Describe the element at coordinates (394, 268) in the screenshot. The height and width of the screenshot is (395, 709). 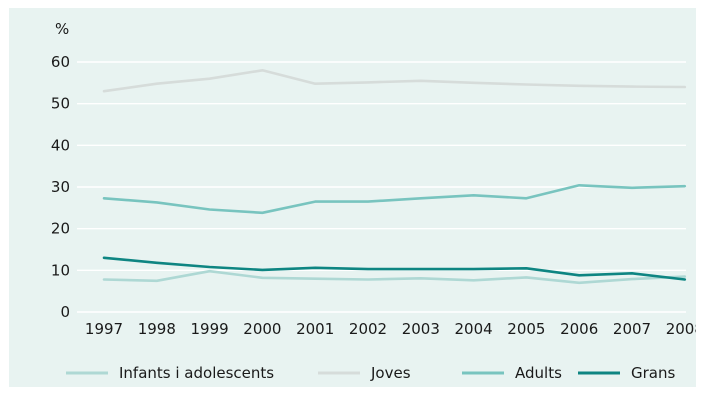
I see `series-line-grans` at that location.